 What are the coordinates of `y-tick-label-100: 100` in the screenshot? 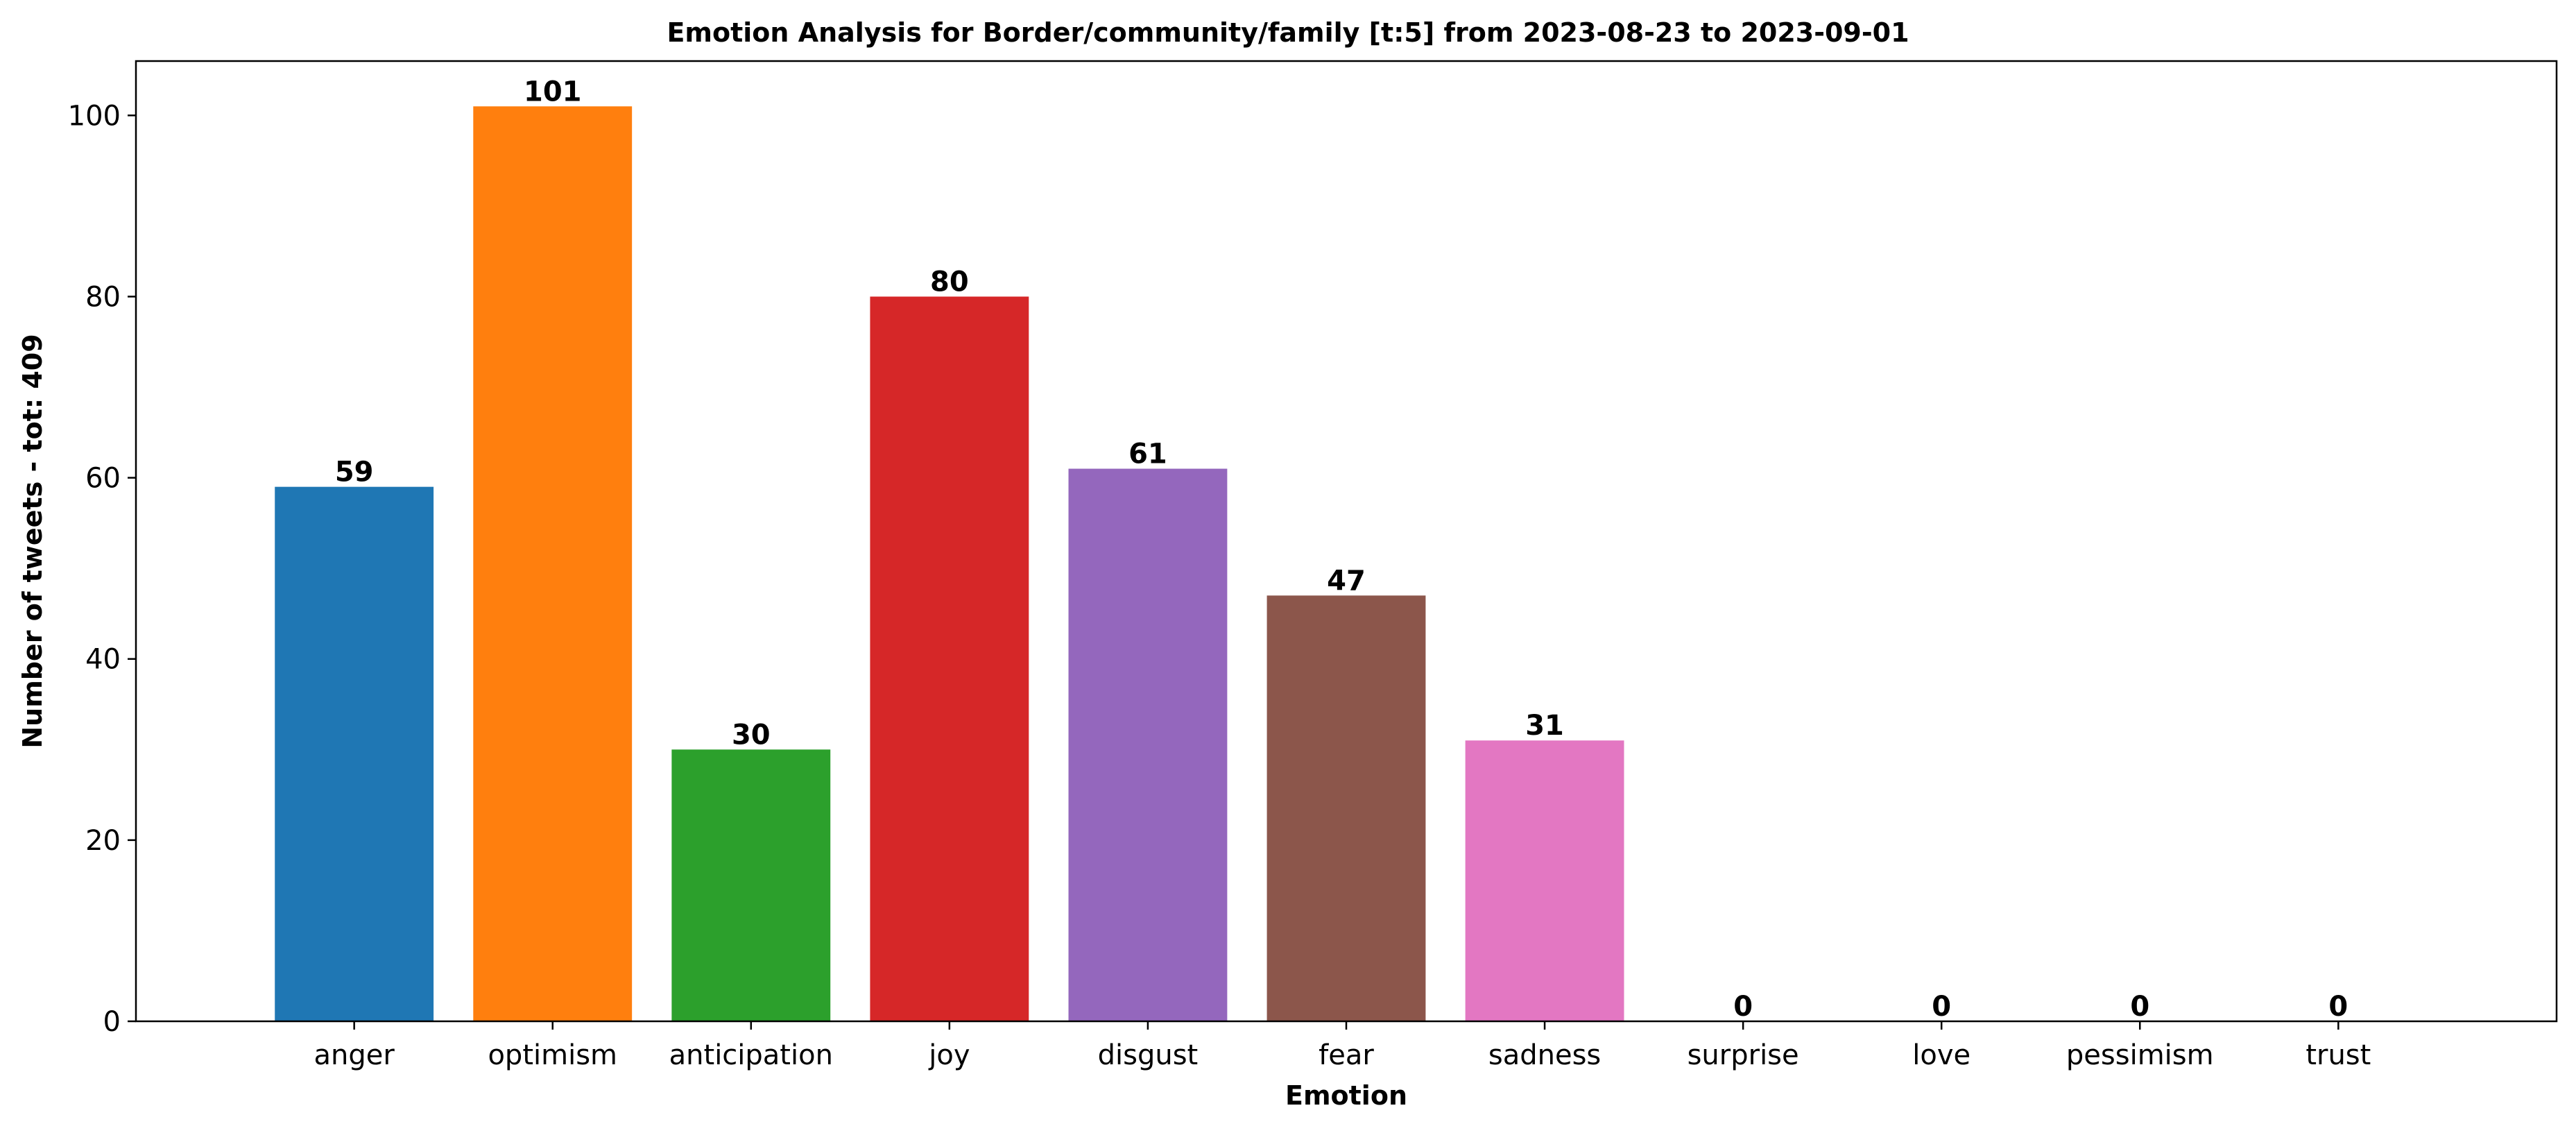 It's located at (94, 116).